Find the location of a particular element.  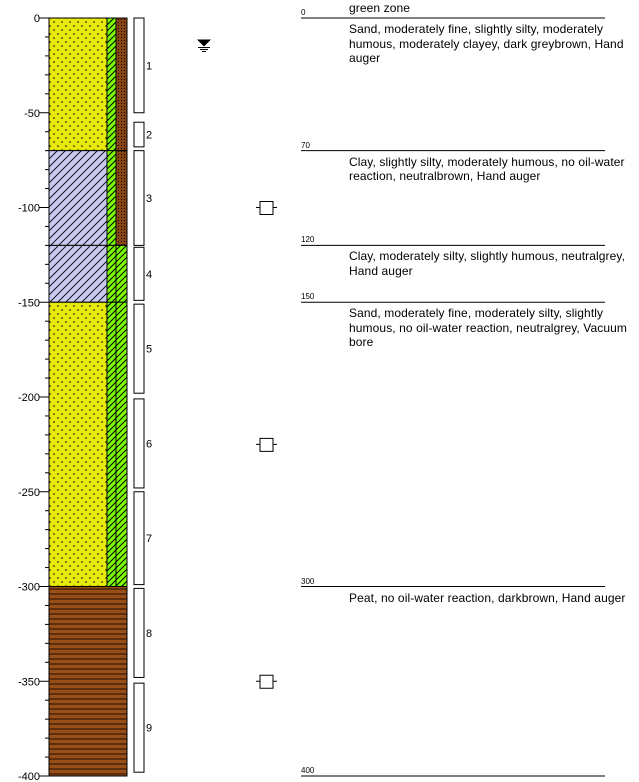

description-depth-label: 0 is located at coordinates (303, 12).